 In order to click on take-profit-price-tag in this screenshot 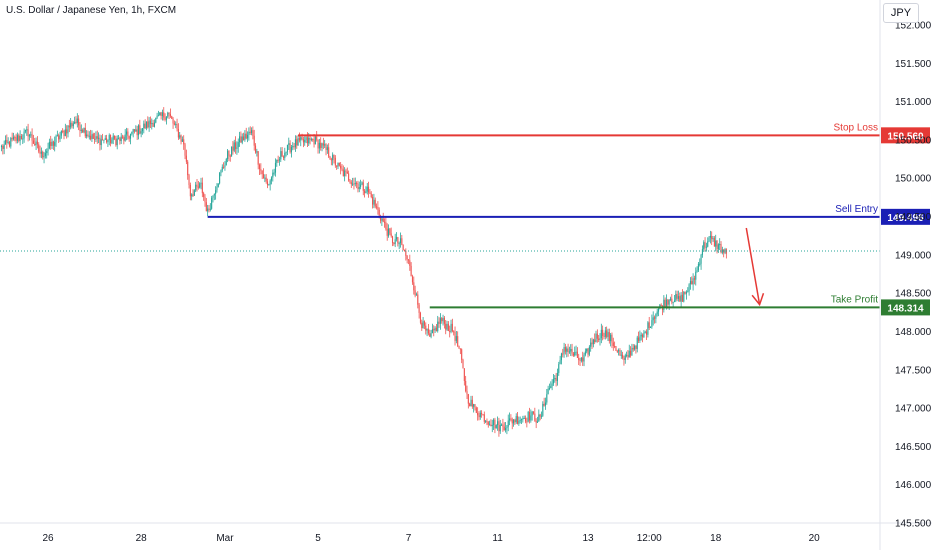, I will do `click(905, 307)`.